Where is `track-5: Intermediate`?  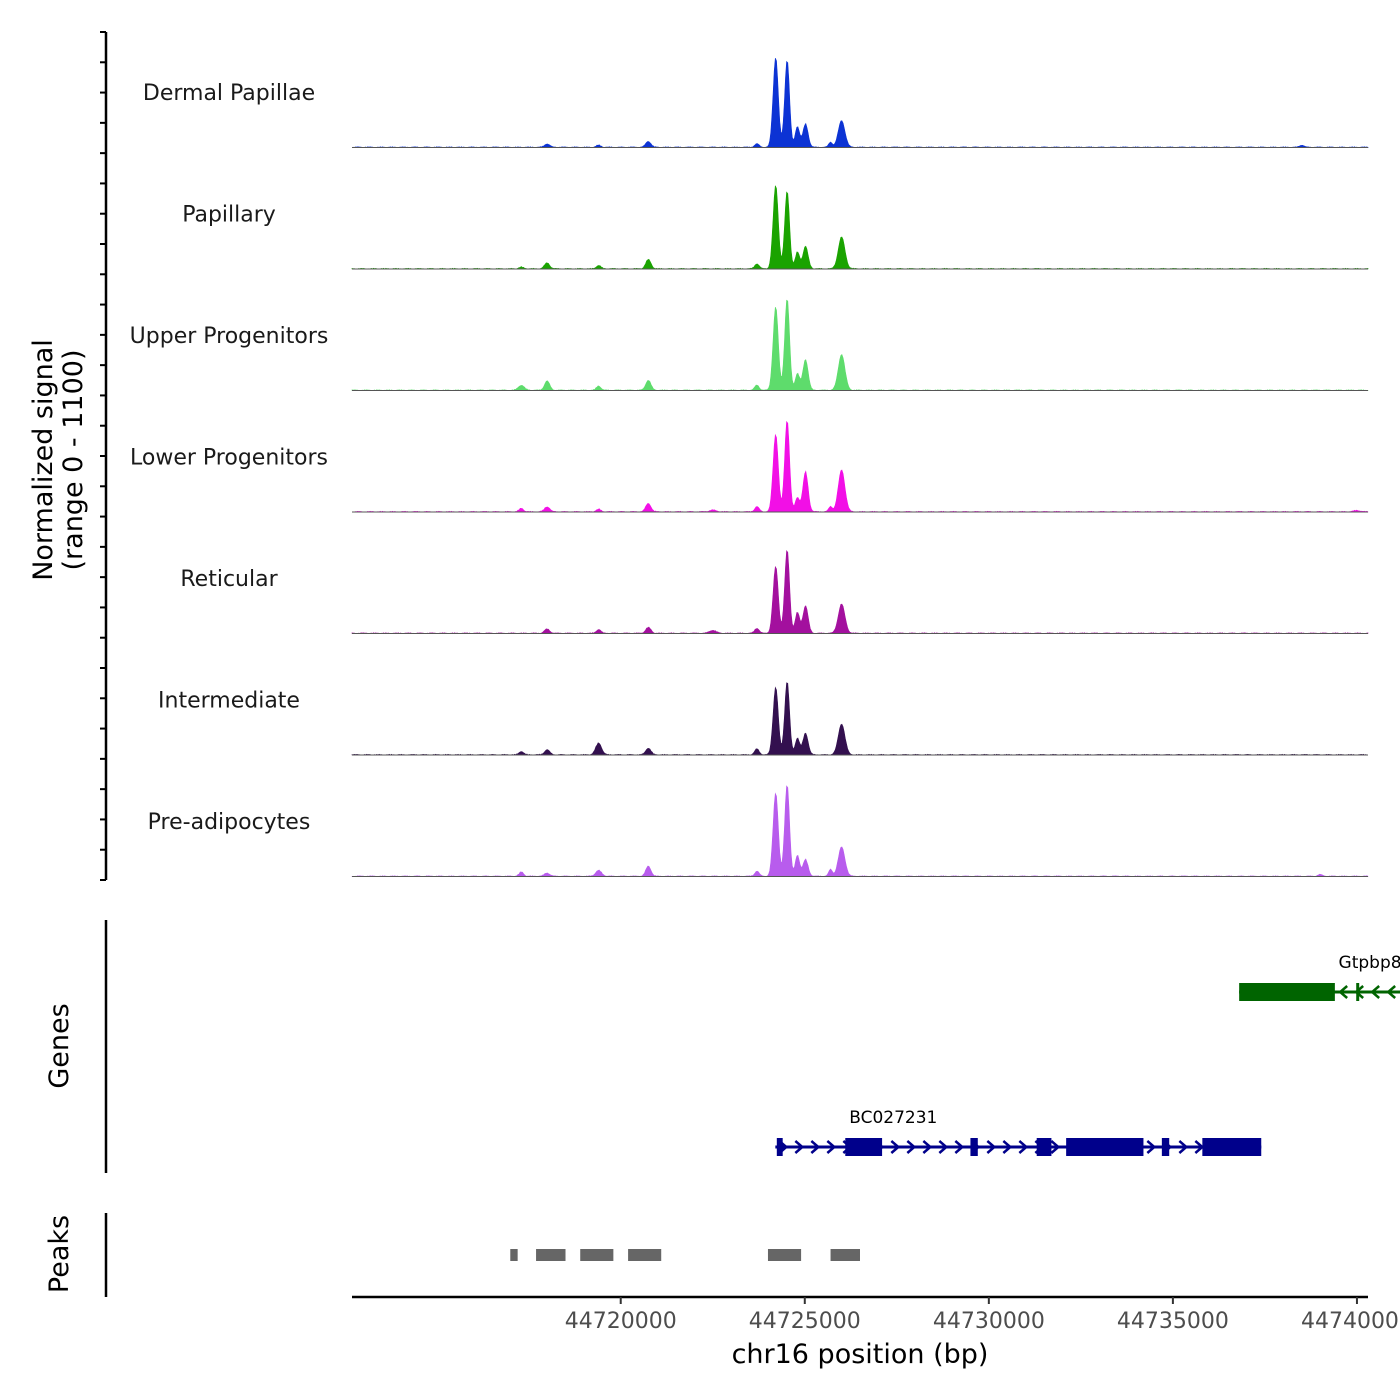
track-5: Intermediate is located at coordinates (763, 719).